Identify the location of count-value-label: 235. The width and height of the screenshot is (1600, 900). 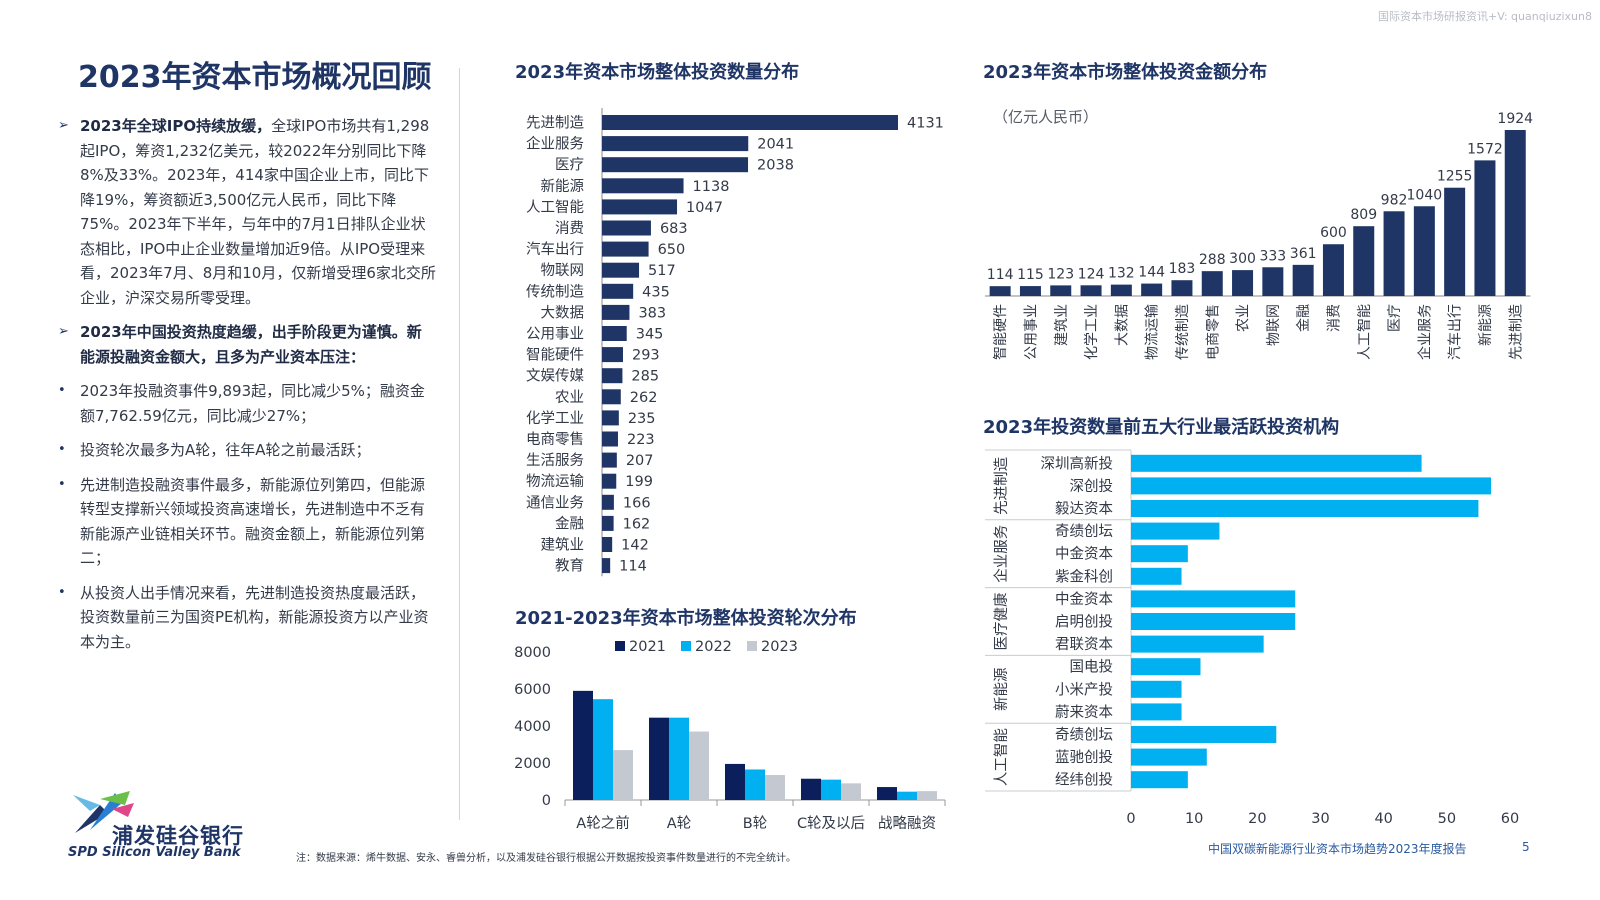
(642, 419).